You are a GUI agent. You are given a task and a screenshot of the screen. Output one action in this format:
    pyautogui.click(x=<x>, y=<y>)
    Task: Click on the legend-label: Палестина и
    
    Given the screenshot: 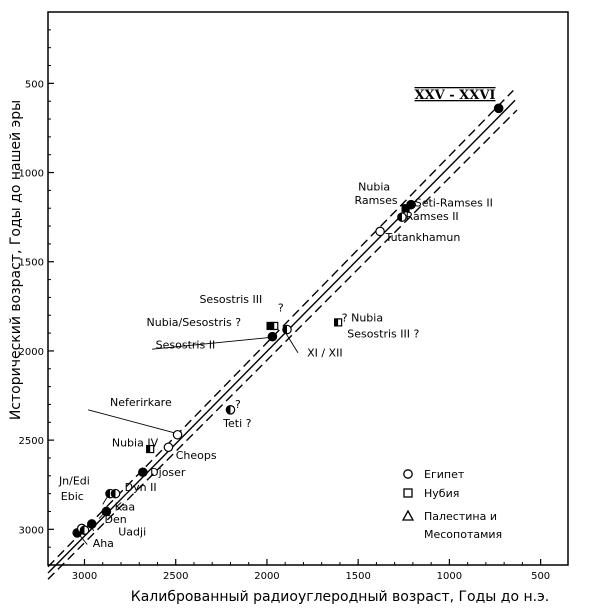 What is the action you would take?
    pyautogui.click(x=460, y=516)
    